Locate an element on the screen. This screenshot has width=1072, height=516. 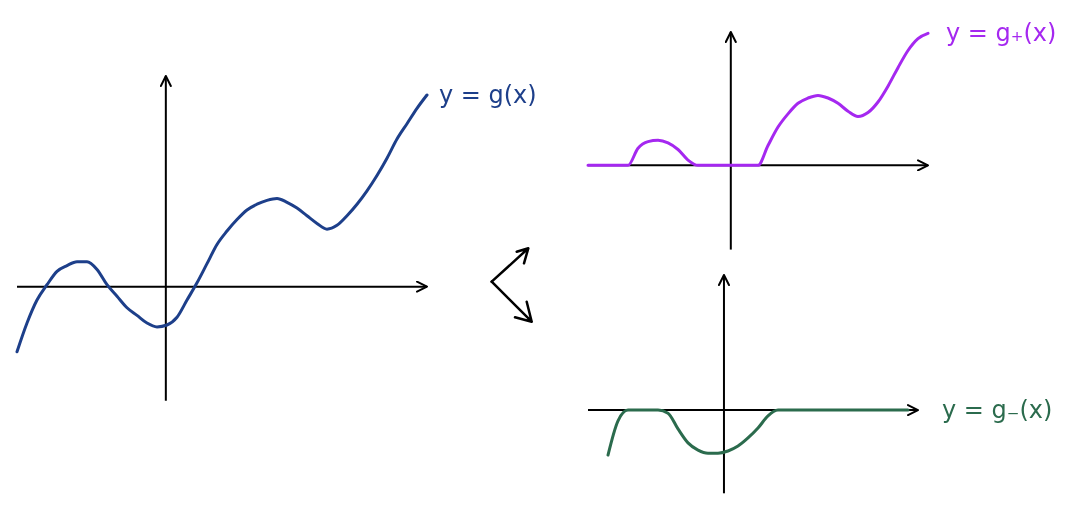
series-label: y = g(x) is located at coordinates (487, 94).